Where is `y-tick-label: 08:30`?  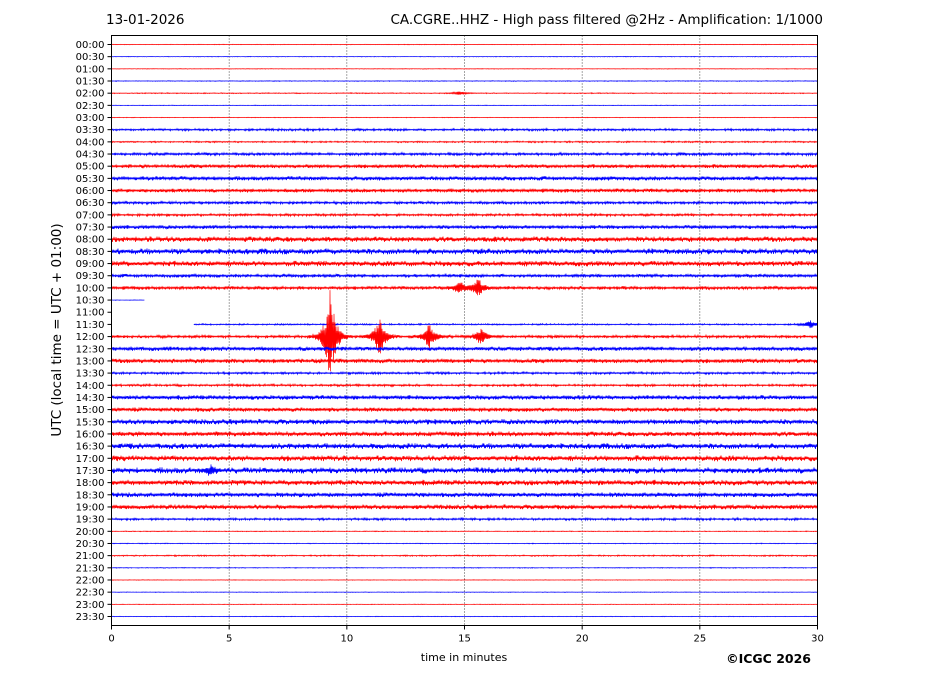 y-tick-label: 08:30 is located at coordinates (90, 252).